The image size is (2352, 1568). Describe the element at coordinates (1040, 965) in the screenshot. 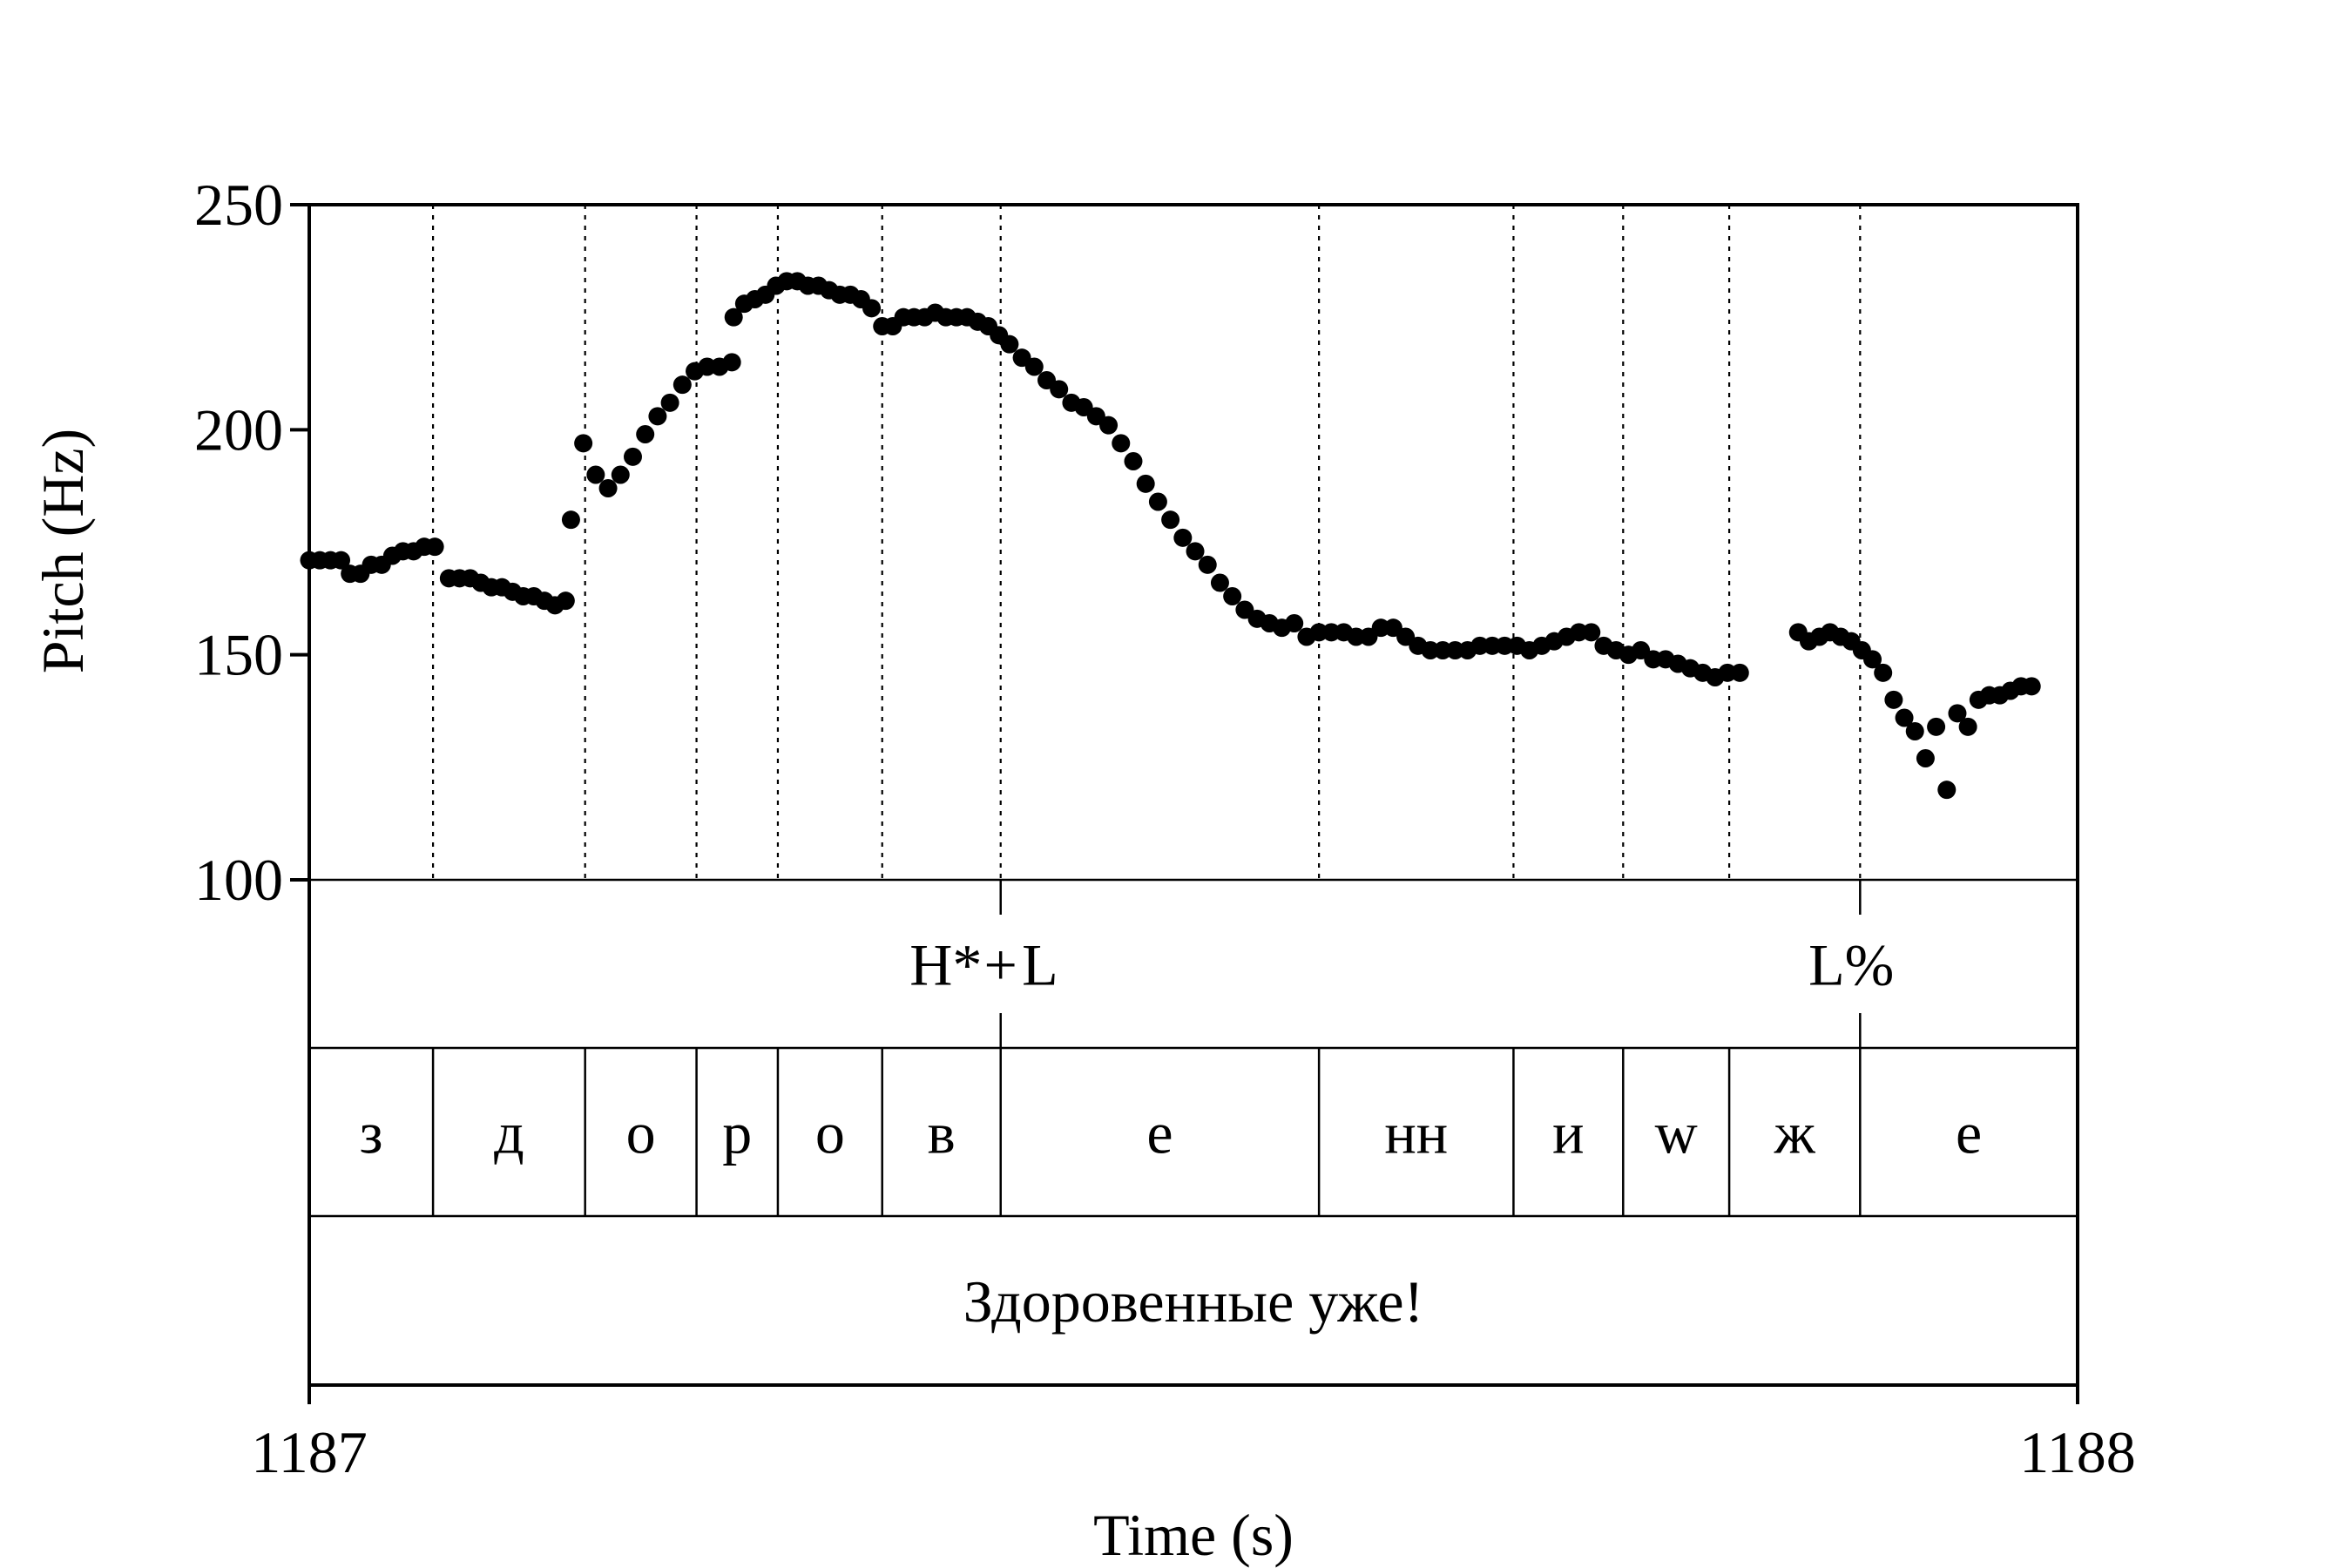

I see `tone-label-2: L` at that location.